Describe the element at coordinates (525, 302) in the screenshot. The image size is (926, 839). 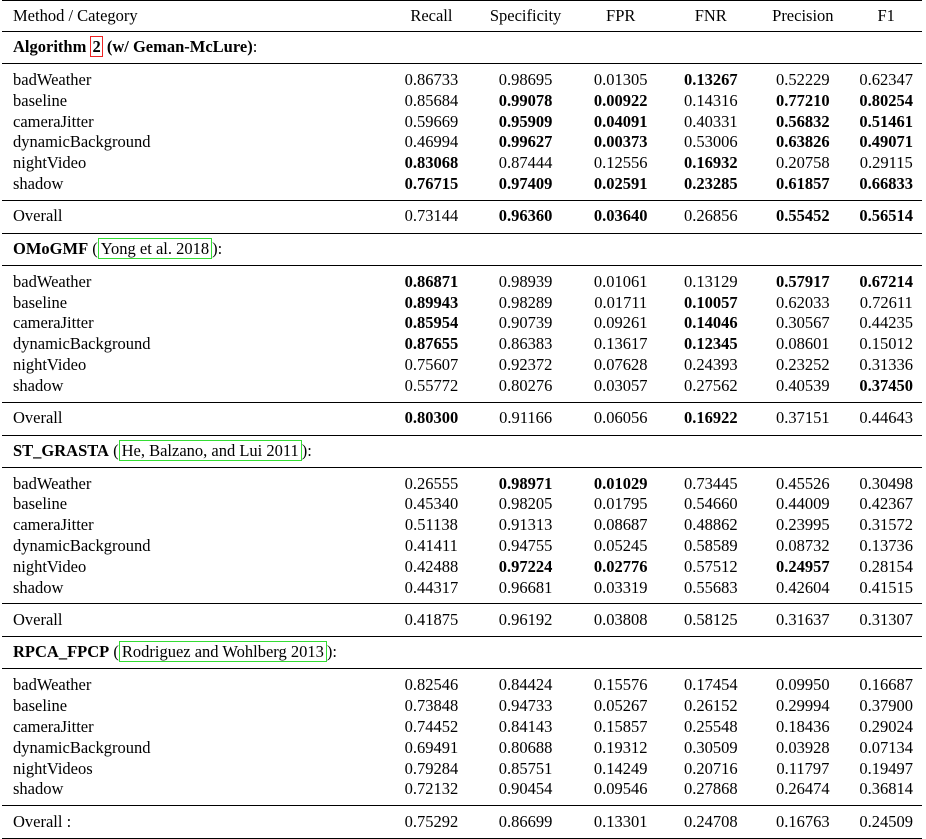
I see `specificity-cell: 0.98289` at that location.